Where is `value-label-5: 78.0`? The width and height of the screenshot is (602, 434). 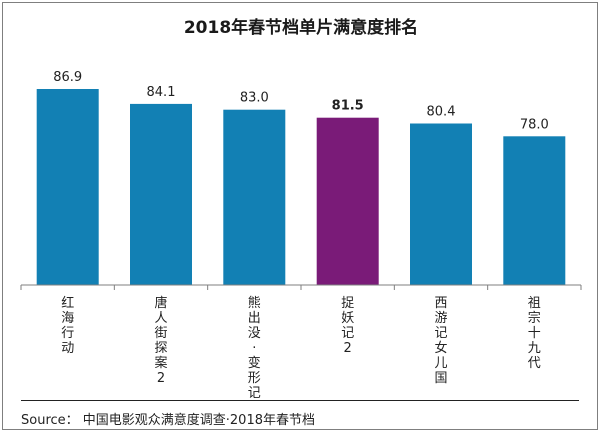 value-label-5: 78.0 is located at coordinates (534, 124).